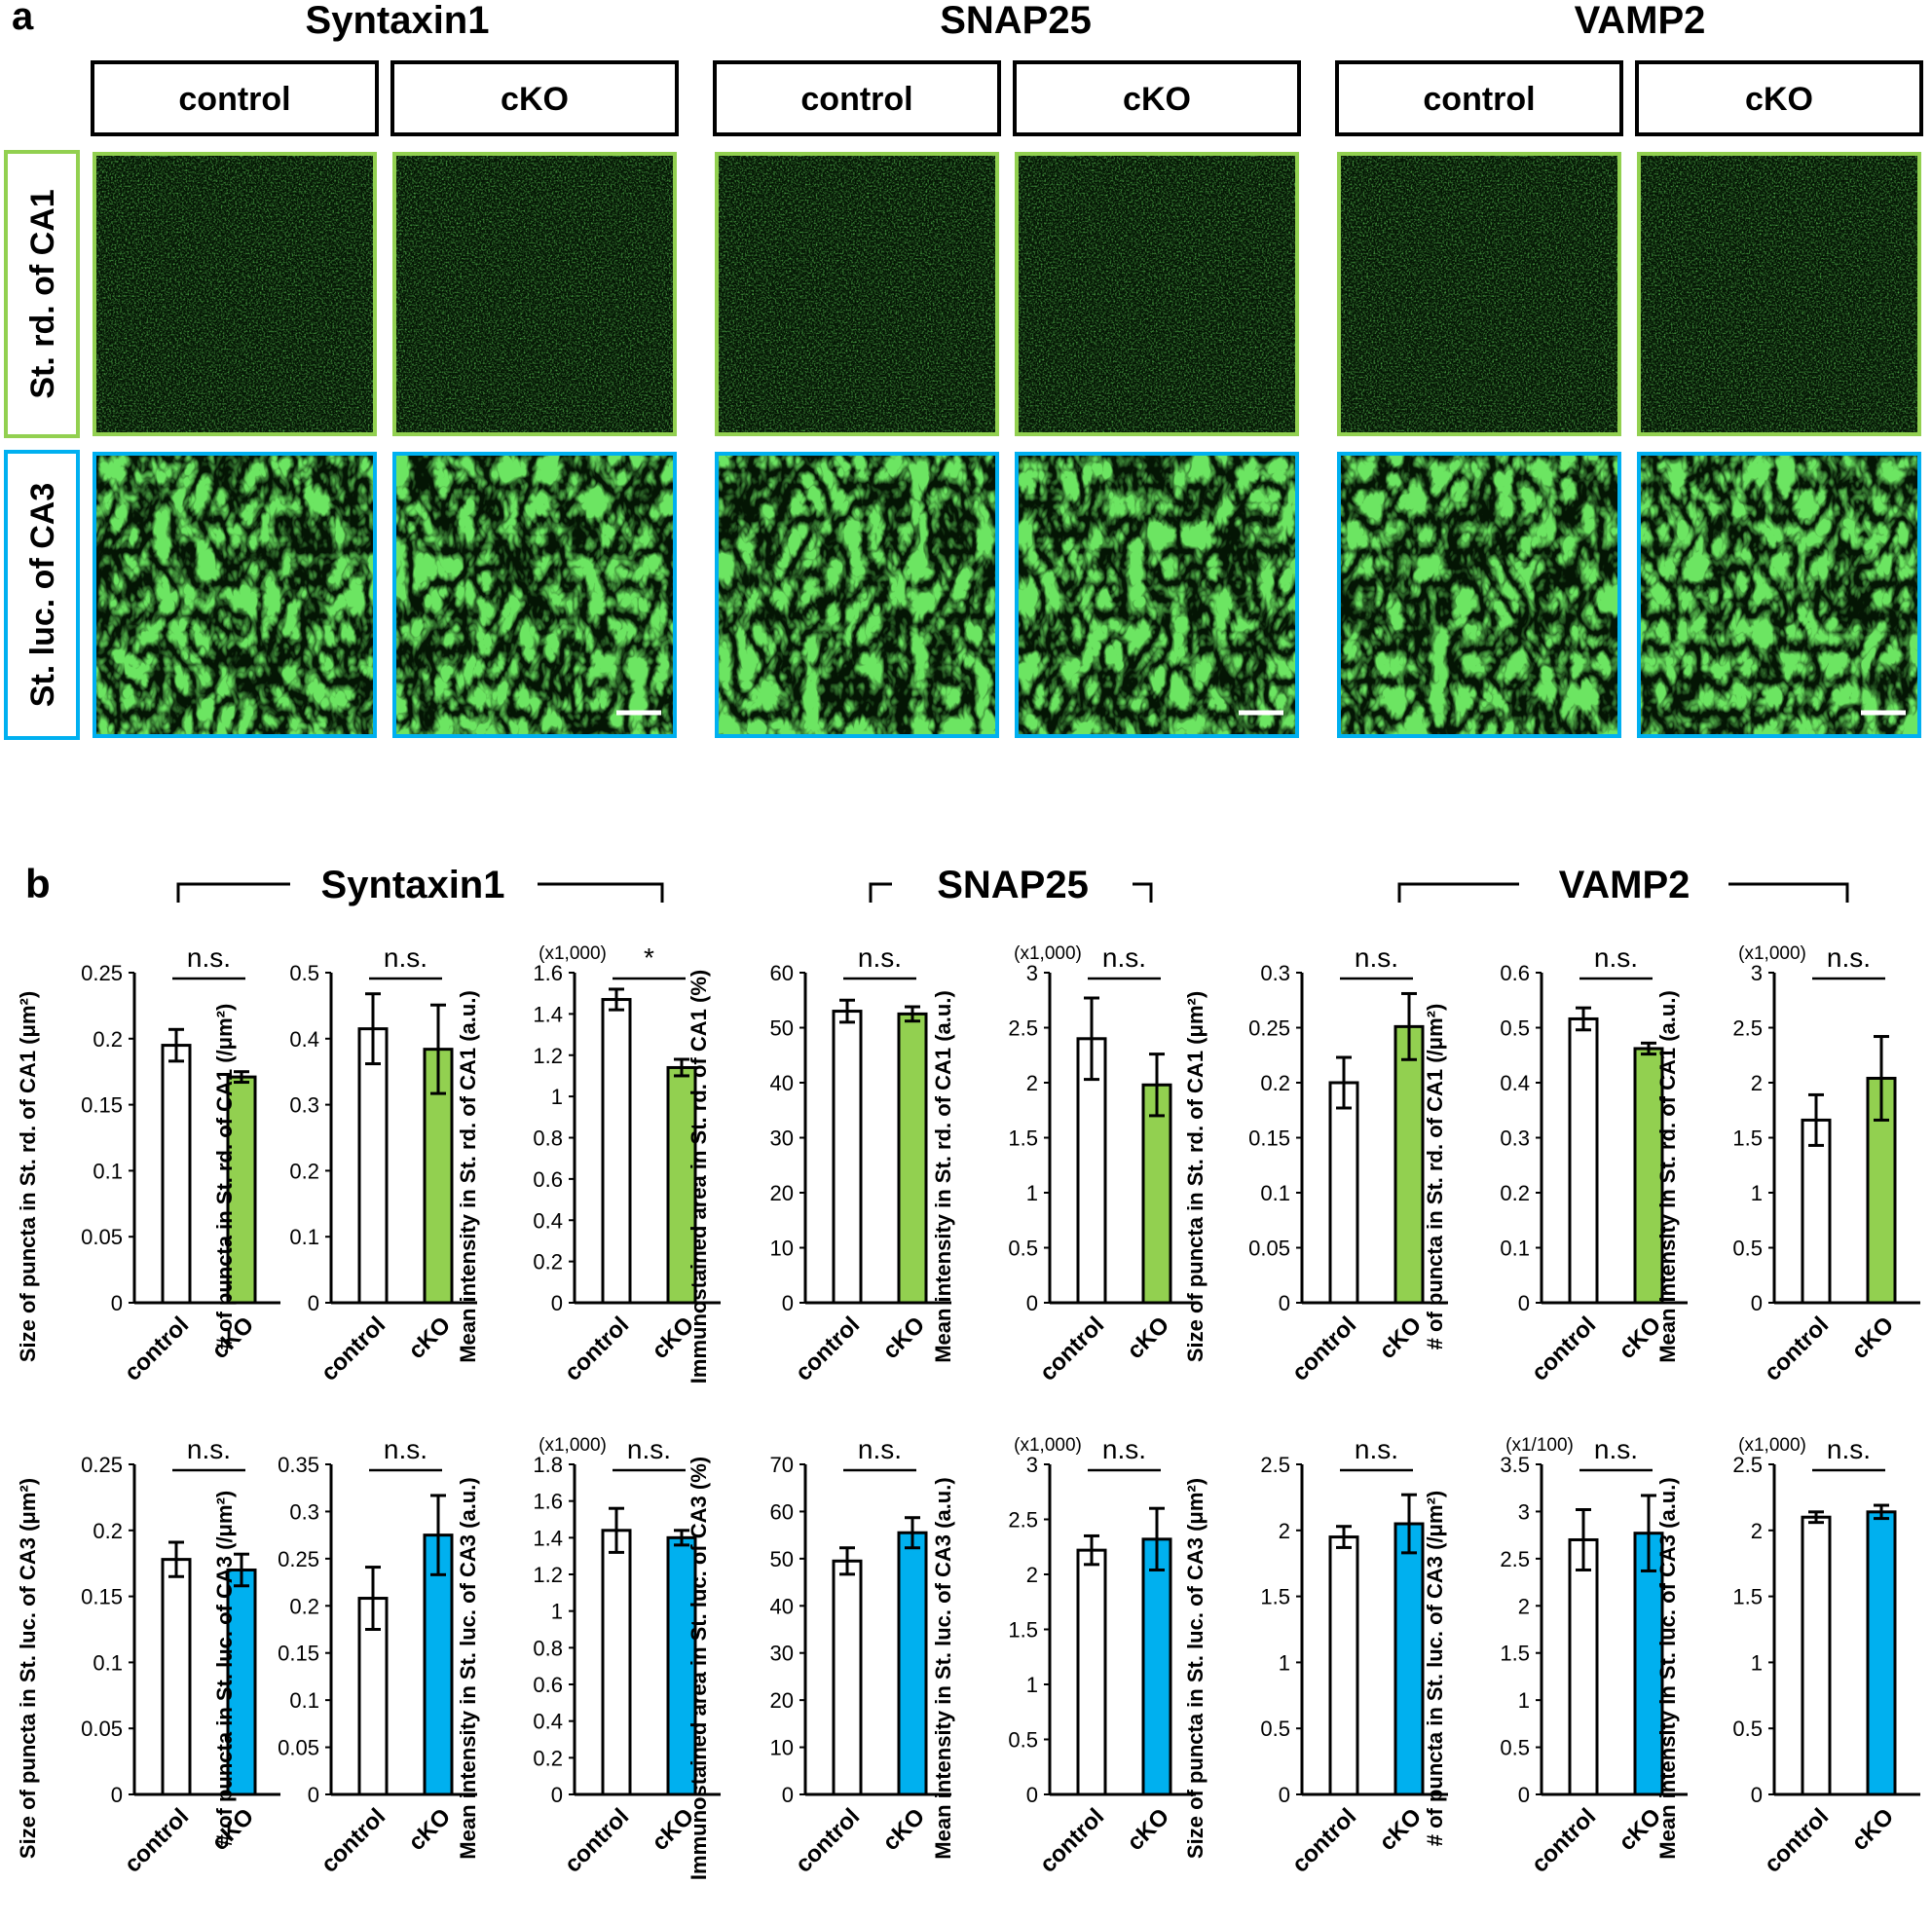 Image resolution: width=1932 pixels, height=1921 pixels. Describe the element at coordinates (1435, 1669) in the screenshot. I see `y-axis-label: # of puncta in St. luc. of CA3 (/μm²)` at that location.